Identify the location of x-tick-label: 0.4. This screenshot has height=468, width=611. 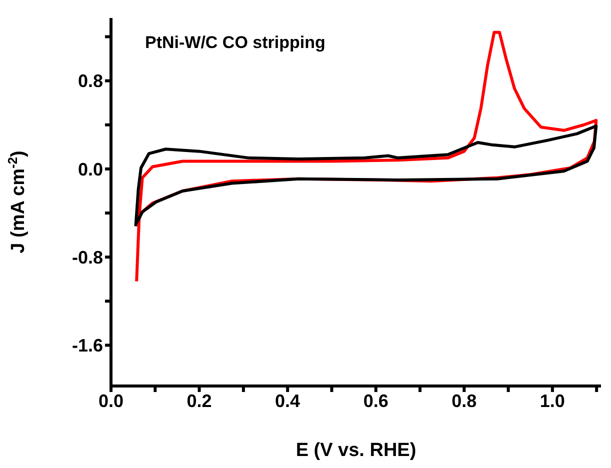
(287, 400).